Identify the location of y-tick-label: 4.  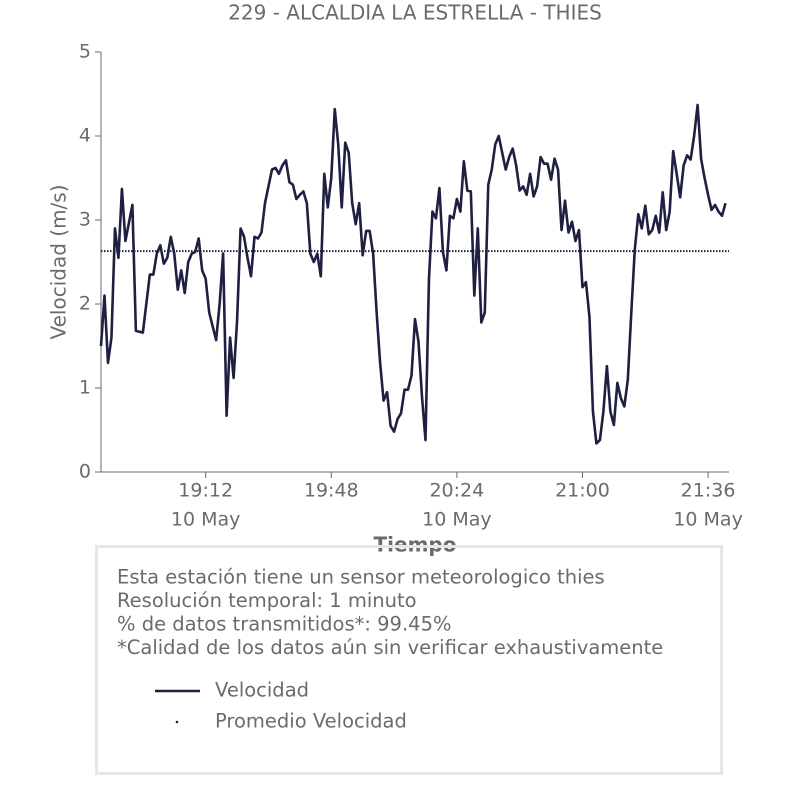
(85, 136).